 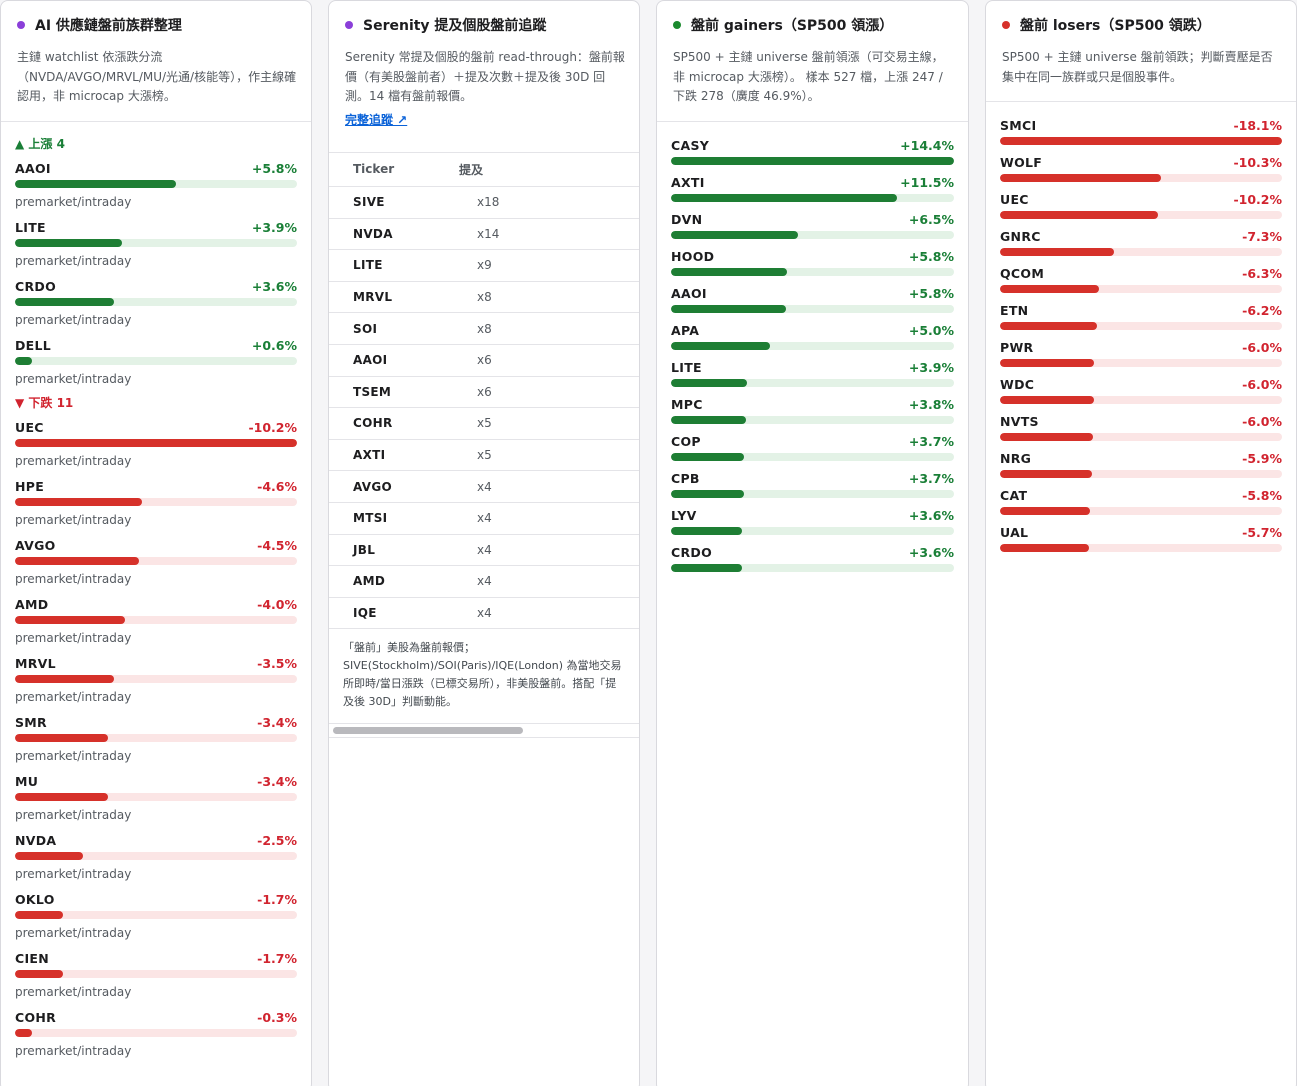 I want to click on ticker-row-header: AAOI +5.8%, so click(x=812, y=293).